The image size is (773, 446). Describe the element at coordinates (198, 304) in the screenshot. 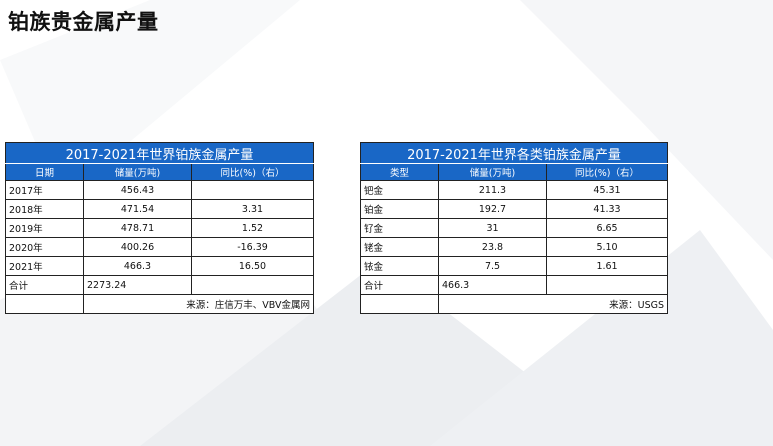

I see `source-note: 来源：庄信万丰、VBV金属网` at that location.